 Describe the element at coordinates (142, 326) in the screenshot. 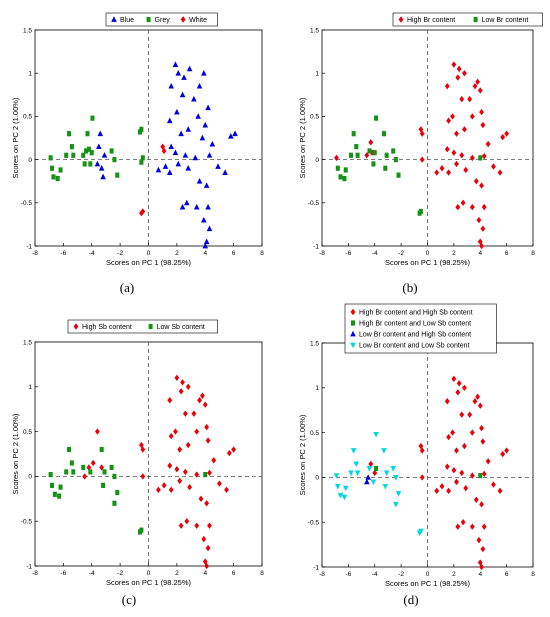

I see `legend: High Sb content Low Sb content` at that location.